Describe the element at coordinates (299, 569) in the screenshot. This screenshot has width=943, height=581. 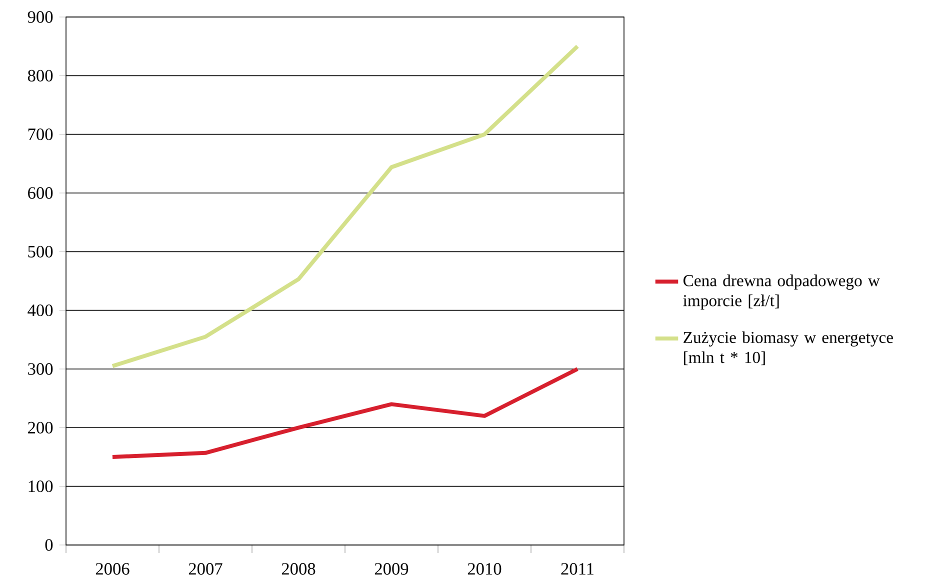
I see `x-tick-label: 2008` at that location.